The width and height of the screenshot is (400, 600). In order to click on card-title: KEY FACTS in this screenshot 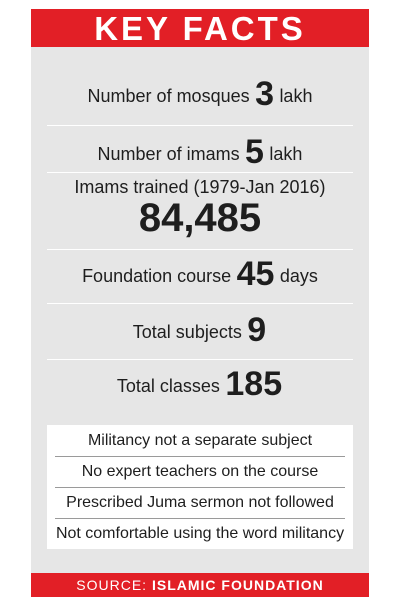, I will do `click(200, 28)`.